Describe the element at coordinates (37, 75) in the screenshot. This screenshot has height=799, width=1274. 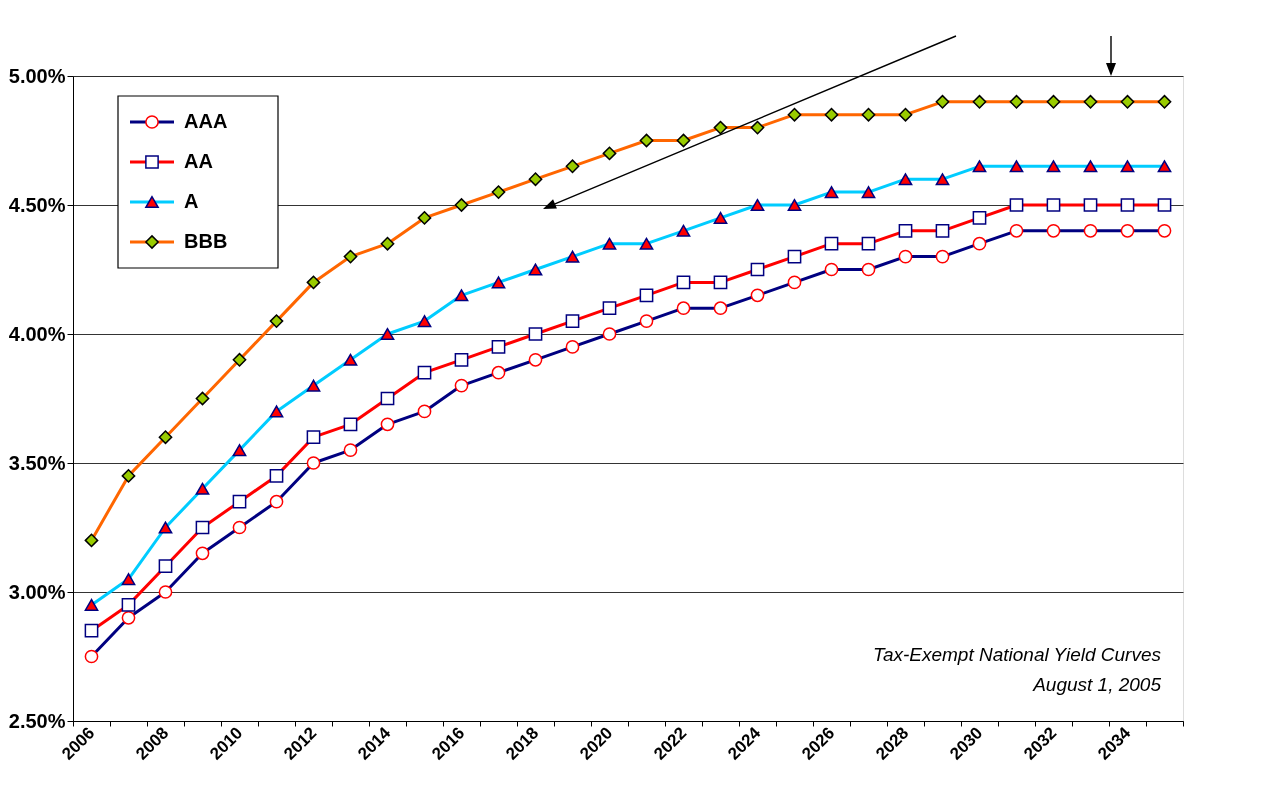
I see `y-tick-label: 5.00%` at that location.